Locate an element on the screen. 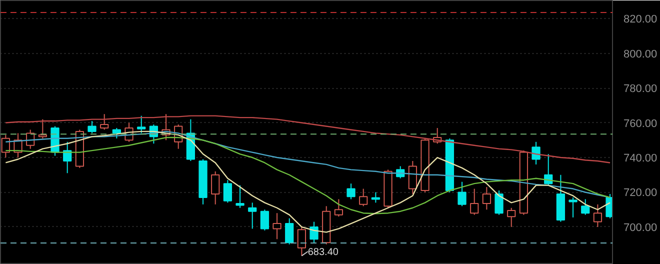 The image size is (660, 264). annotation: 683.40 is located at coordinates (323, 252).